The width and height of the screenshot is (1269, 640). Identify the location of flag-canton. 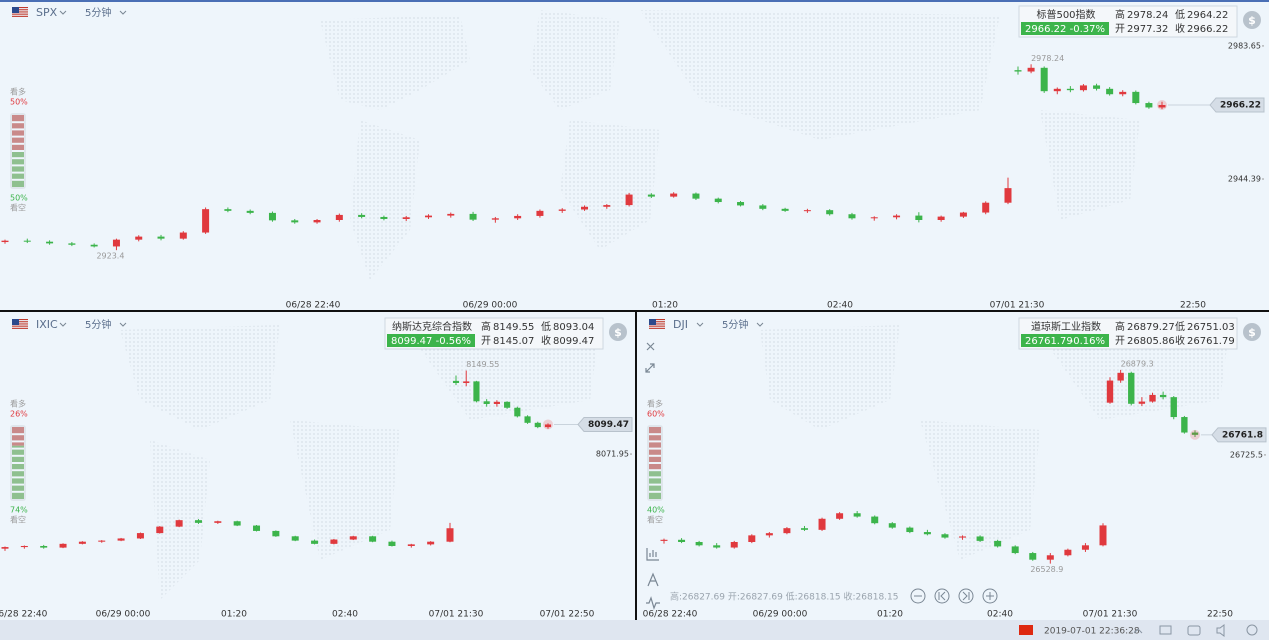
(652, 322).